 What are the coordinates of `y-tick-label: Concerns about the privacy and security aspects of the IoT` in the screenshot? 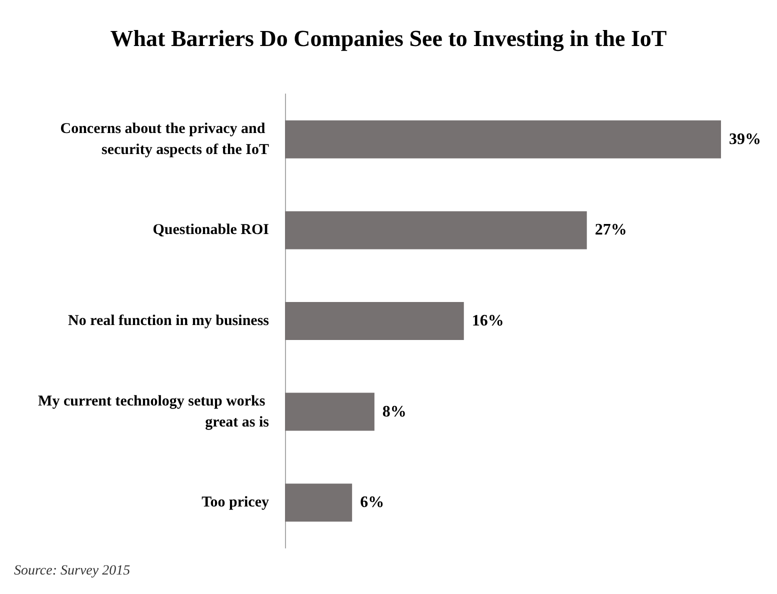 It's located at (164, 139).